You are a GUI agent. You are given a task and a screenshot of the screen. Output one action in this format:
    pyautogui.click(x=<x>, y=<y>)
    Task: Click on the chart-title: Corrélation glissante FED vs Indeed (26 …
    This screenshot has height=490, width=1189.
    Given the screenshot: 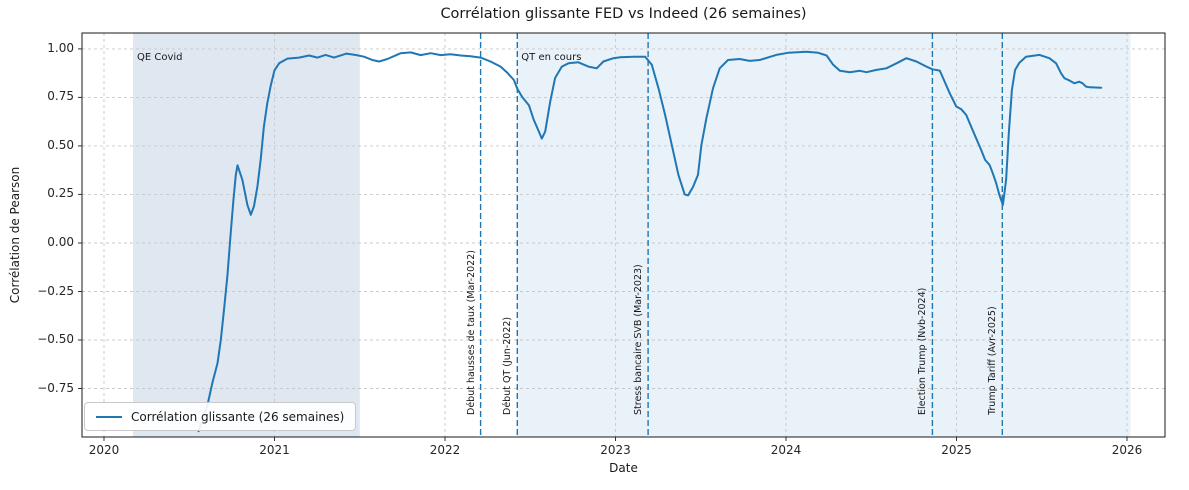 What is the action you would take?
    pyautogui.click(x=623, y=14)
    